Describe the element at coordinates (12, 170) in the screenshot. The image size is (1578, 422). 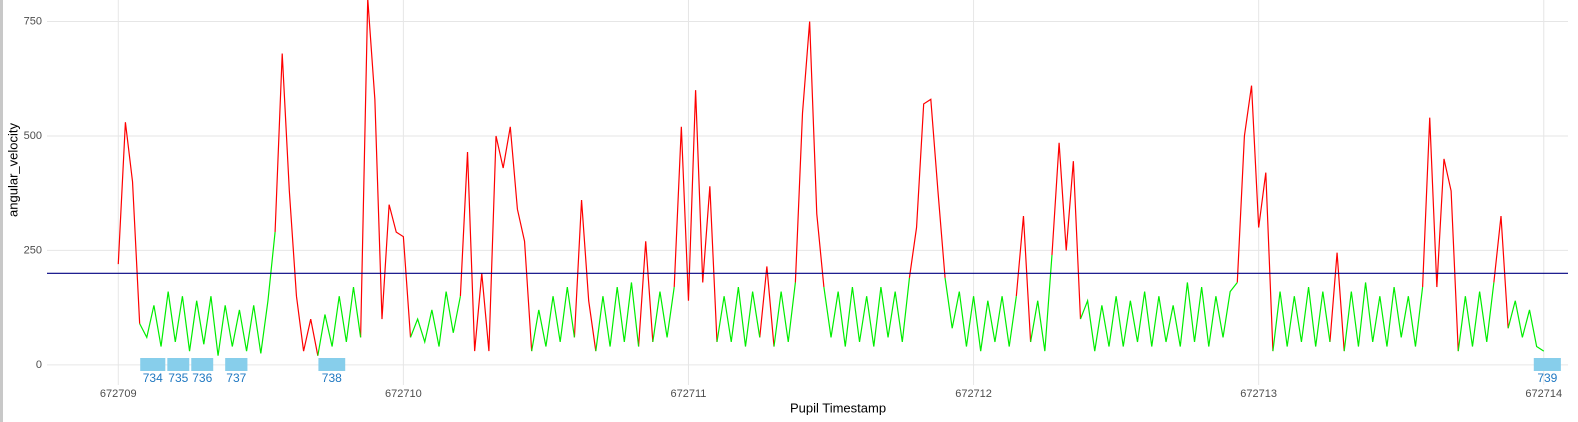
I see `y-axis-title: angular_velocity` at that location.